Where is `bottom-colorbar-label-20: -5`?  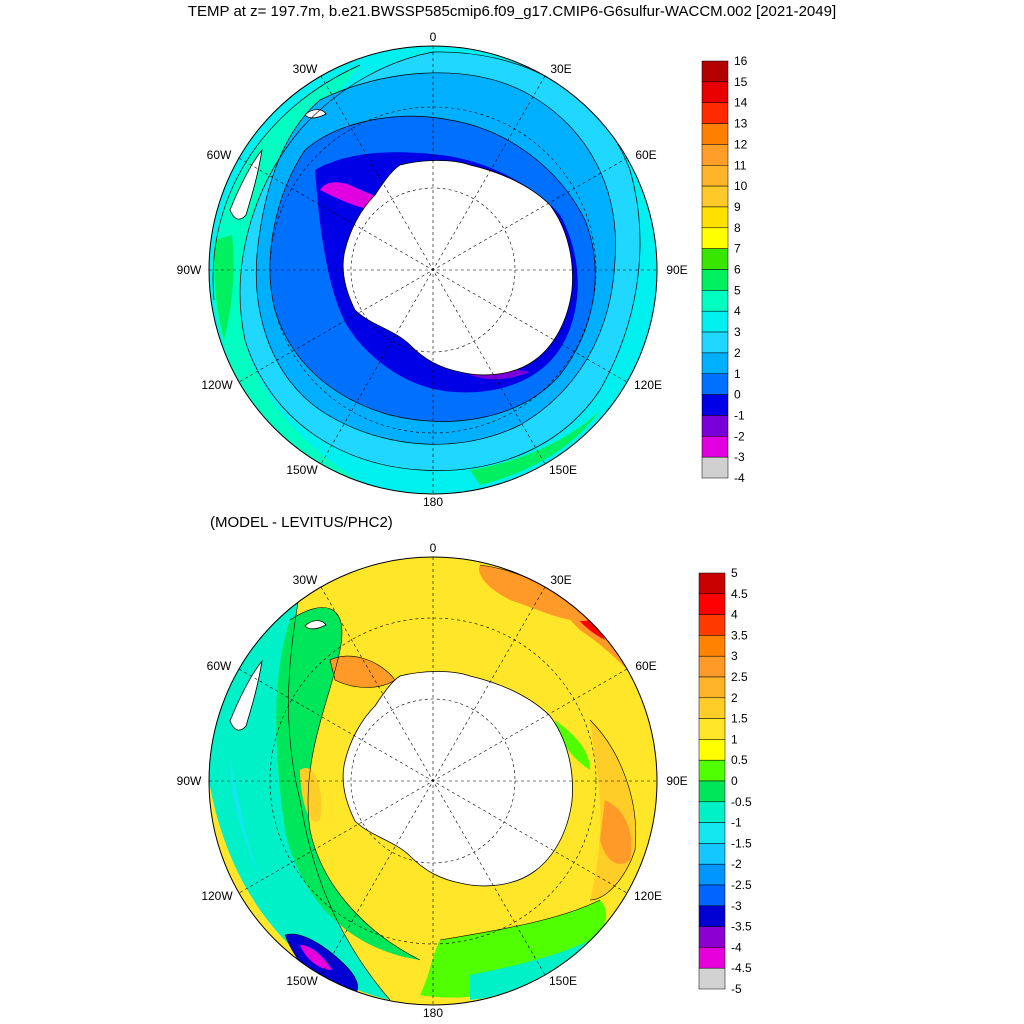
bottom-colorbar-label-20: -5 is located at coordinates (736, 989).